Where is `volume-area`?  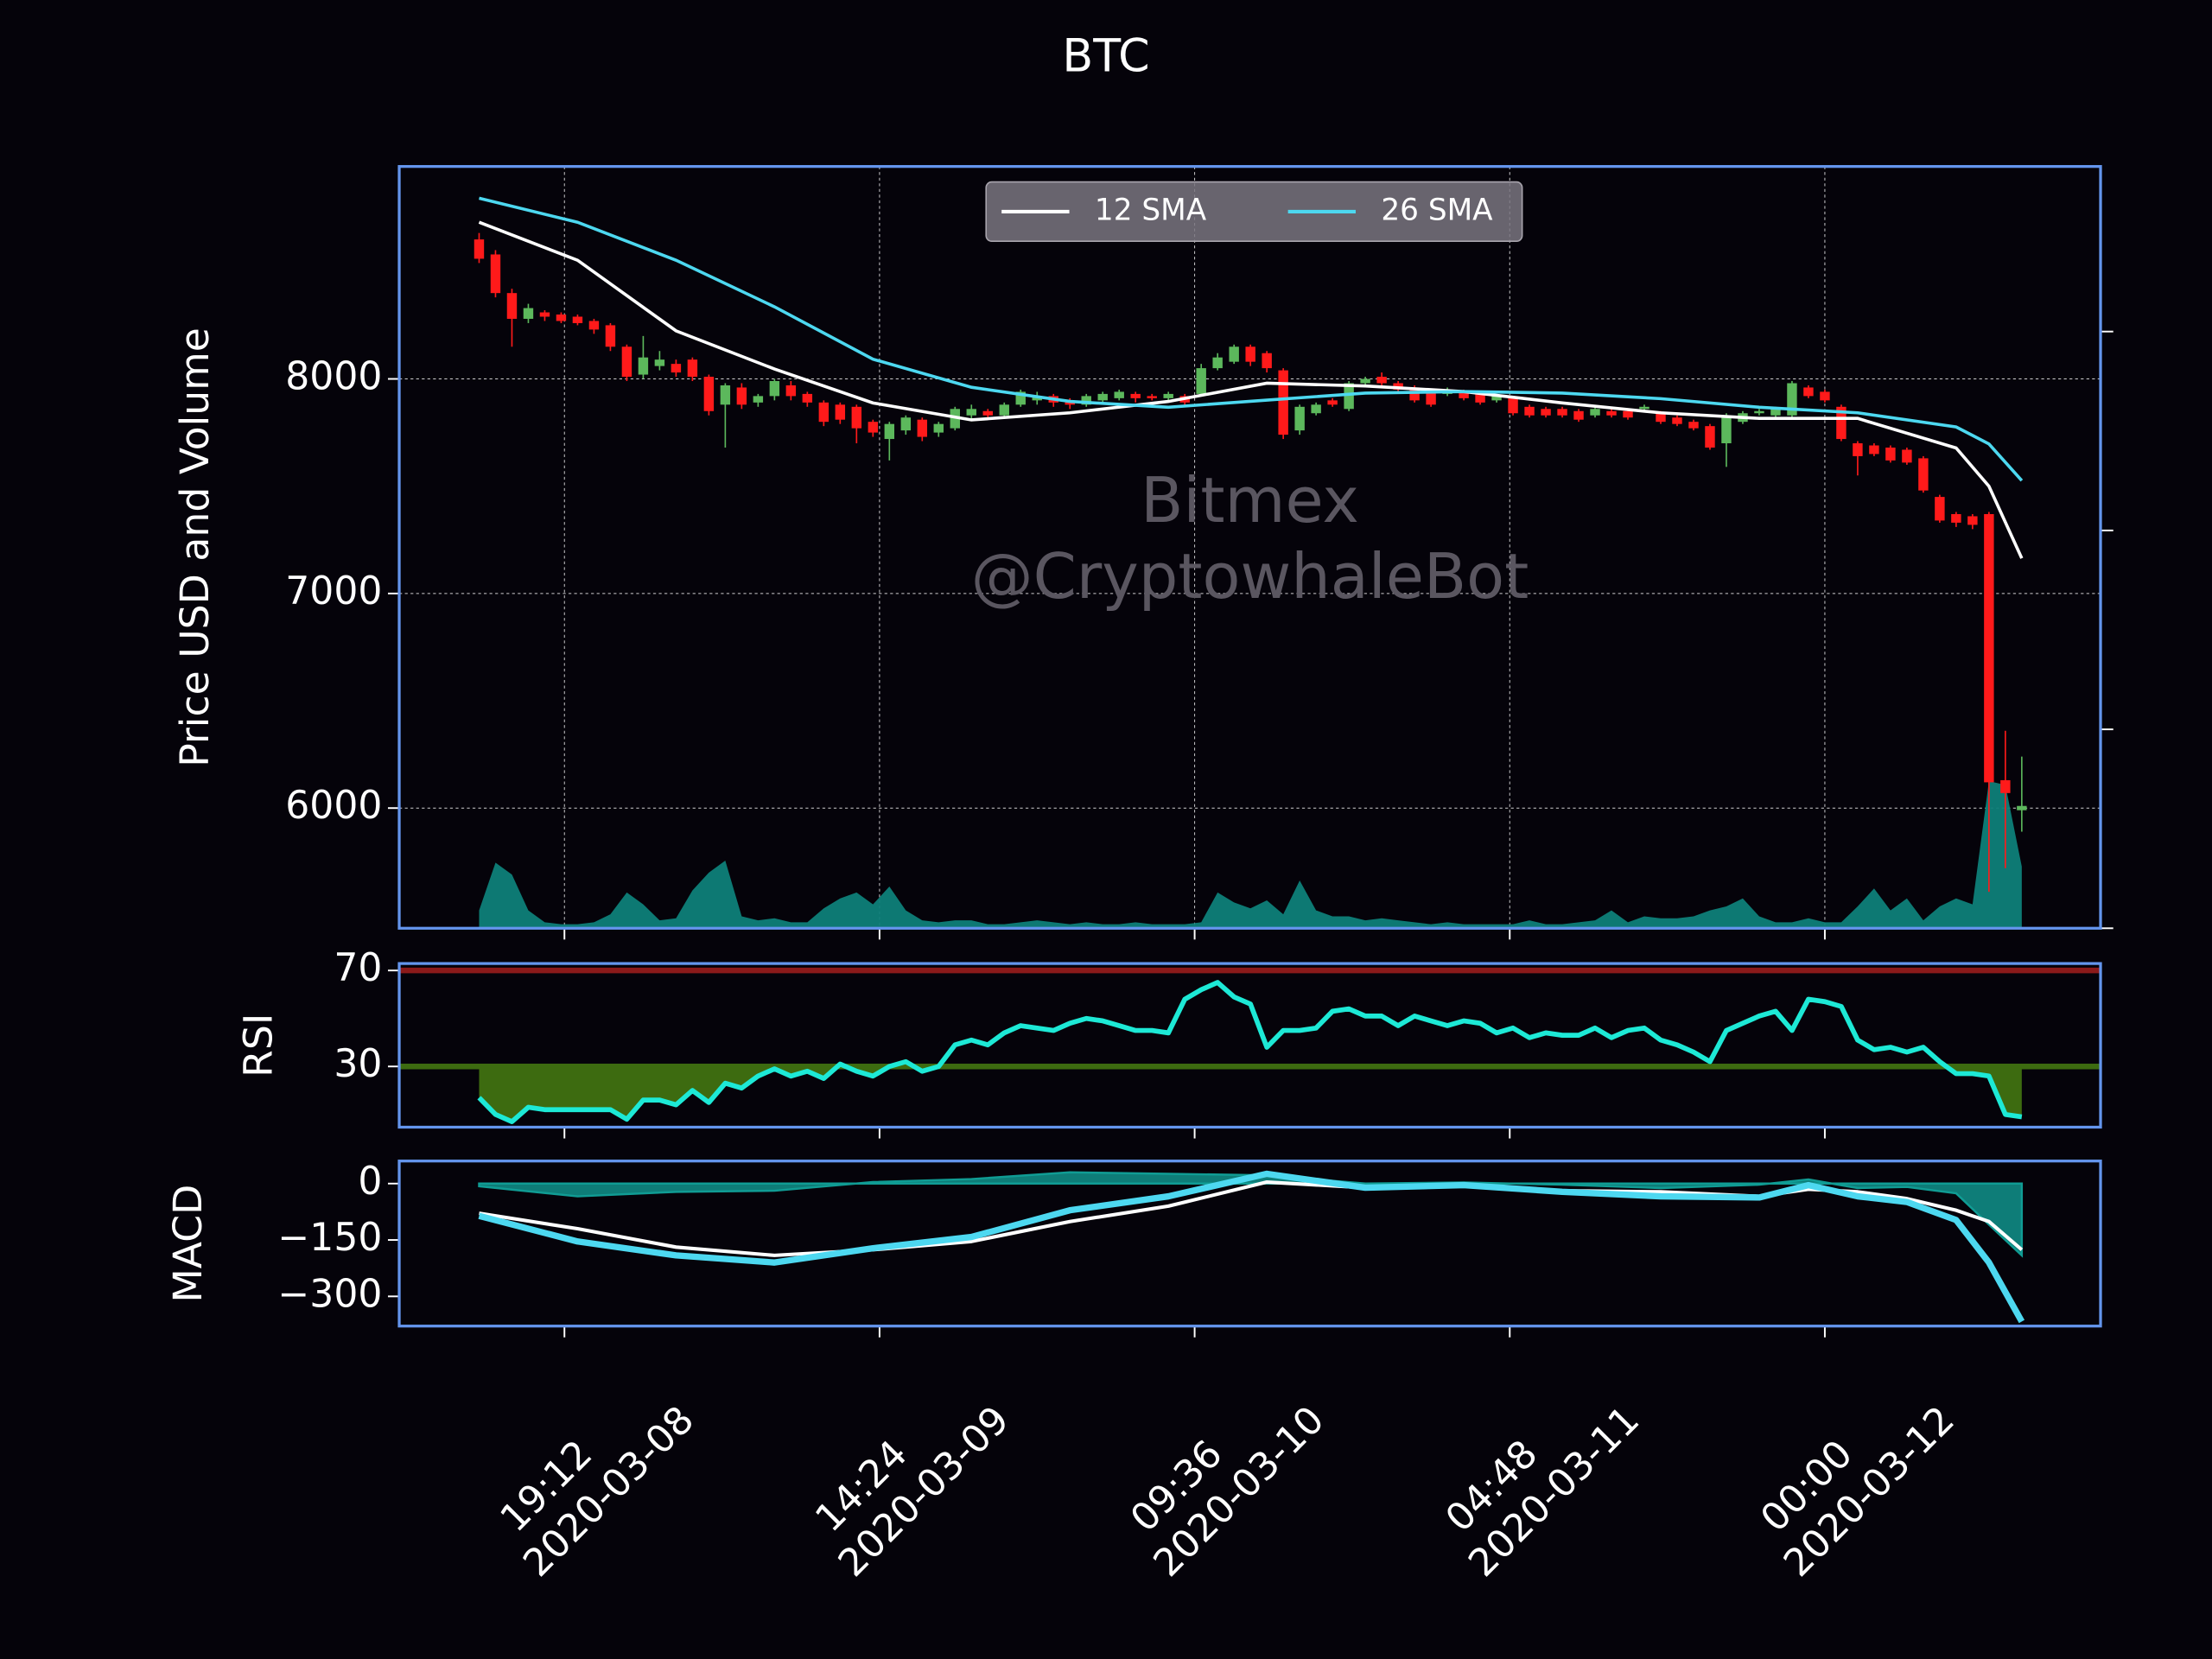
volume-area is located at coordinates (1250, 854).